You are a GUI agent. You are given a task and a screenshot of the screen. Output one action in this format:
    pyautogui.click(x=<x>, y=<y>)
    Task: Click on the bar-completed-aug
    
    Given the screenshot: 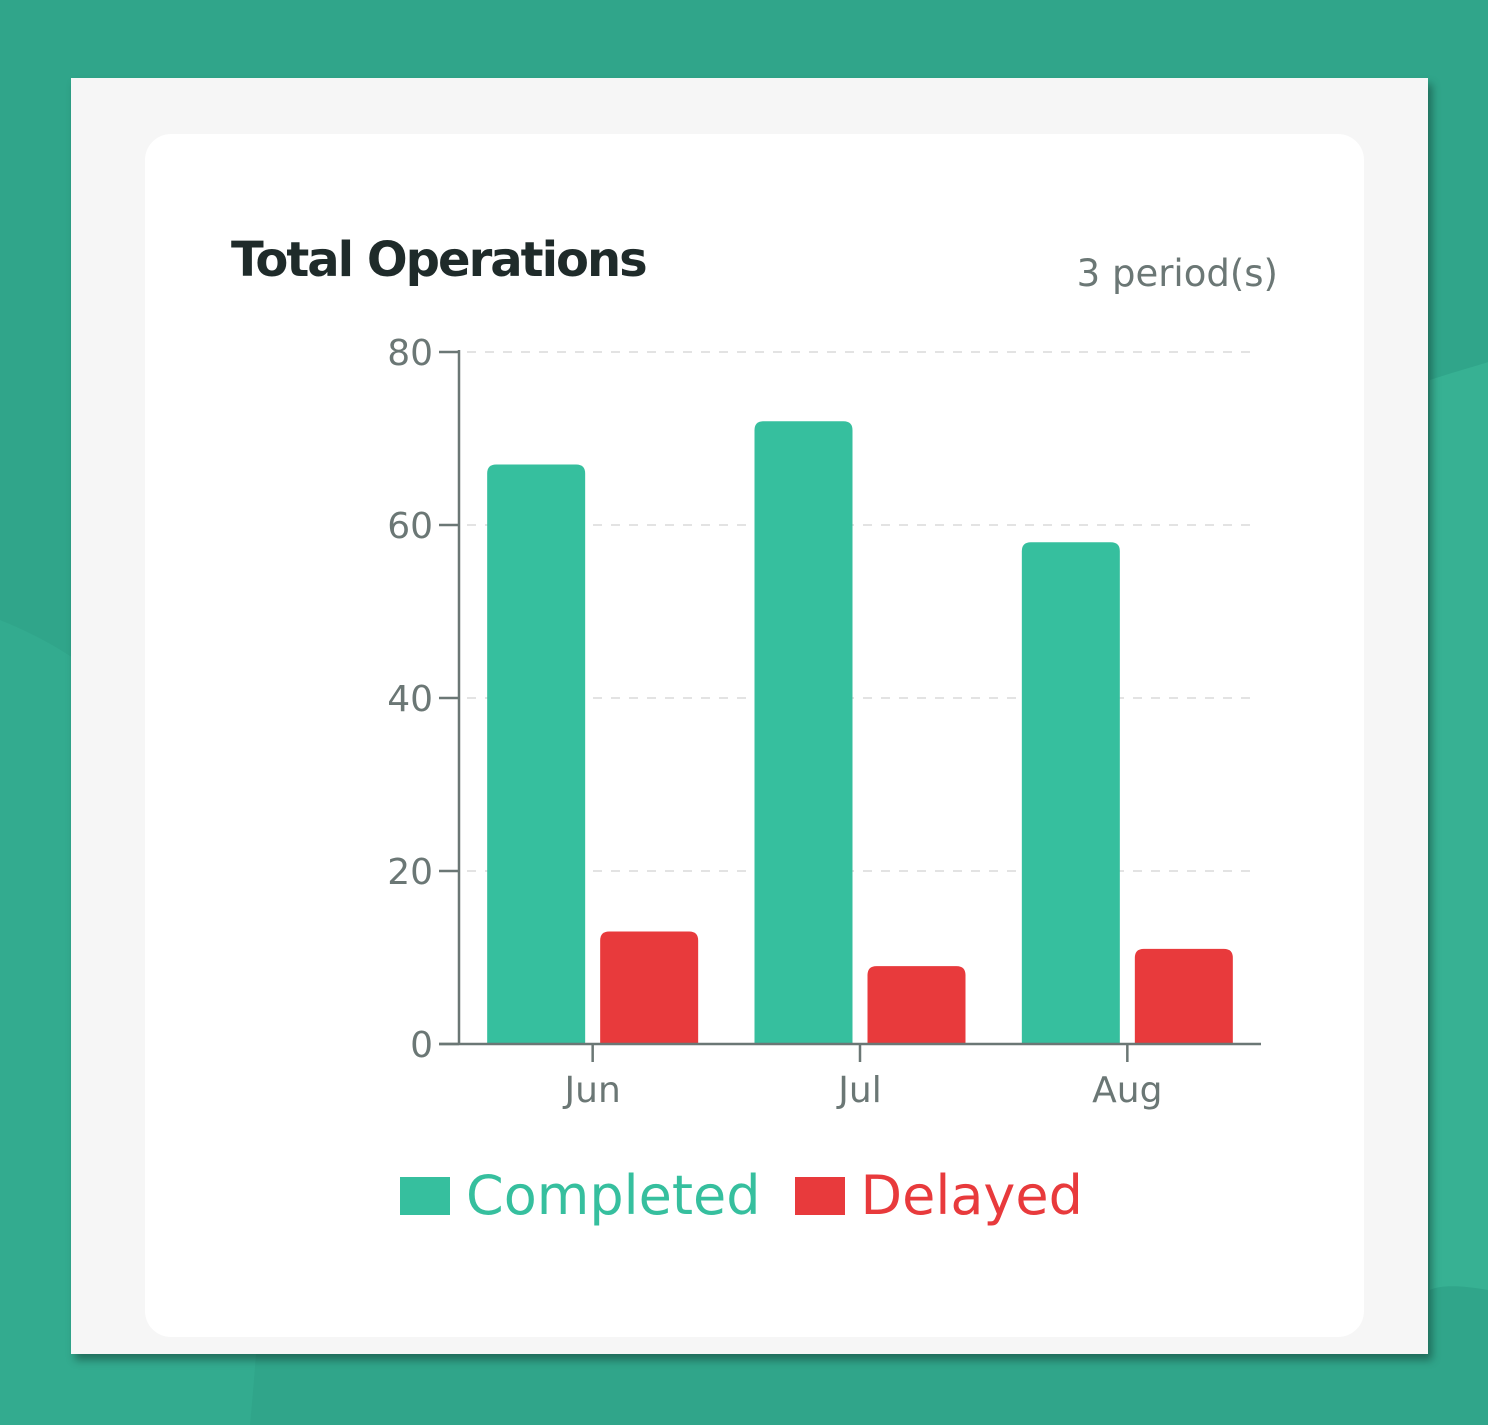 What is the action you would take?
    pyautogui.click(x=1070, y=793)
    